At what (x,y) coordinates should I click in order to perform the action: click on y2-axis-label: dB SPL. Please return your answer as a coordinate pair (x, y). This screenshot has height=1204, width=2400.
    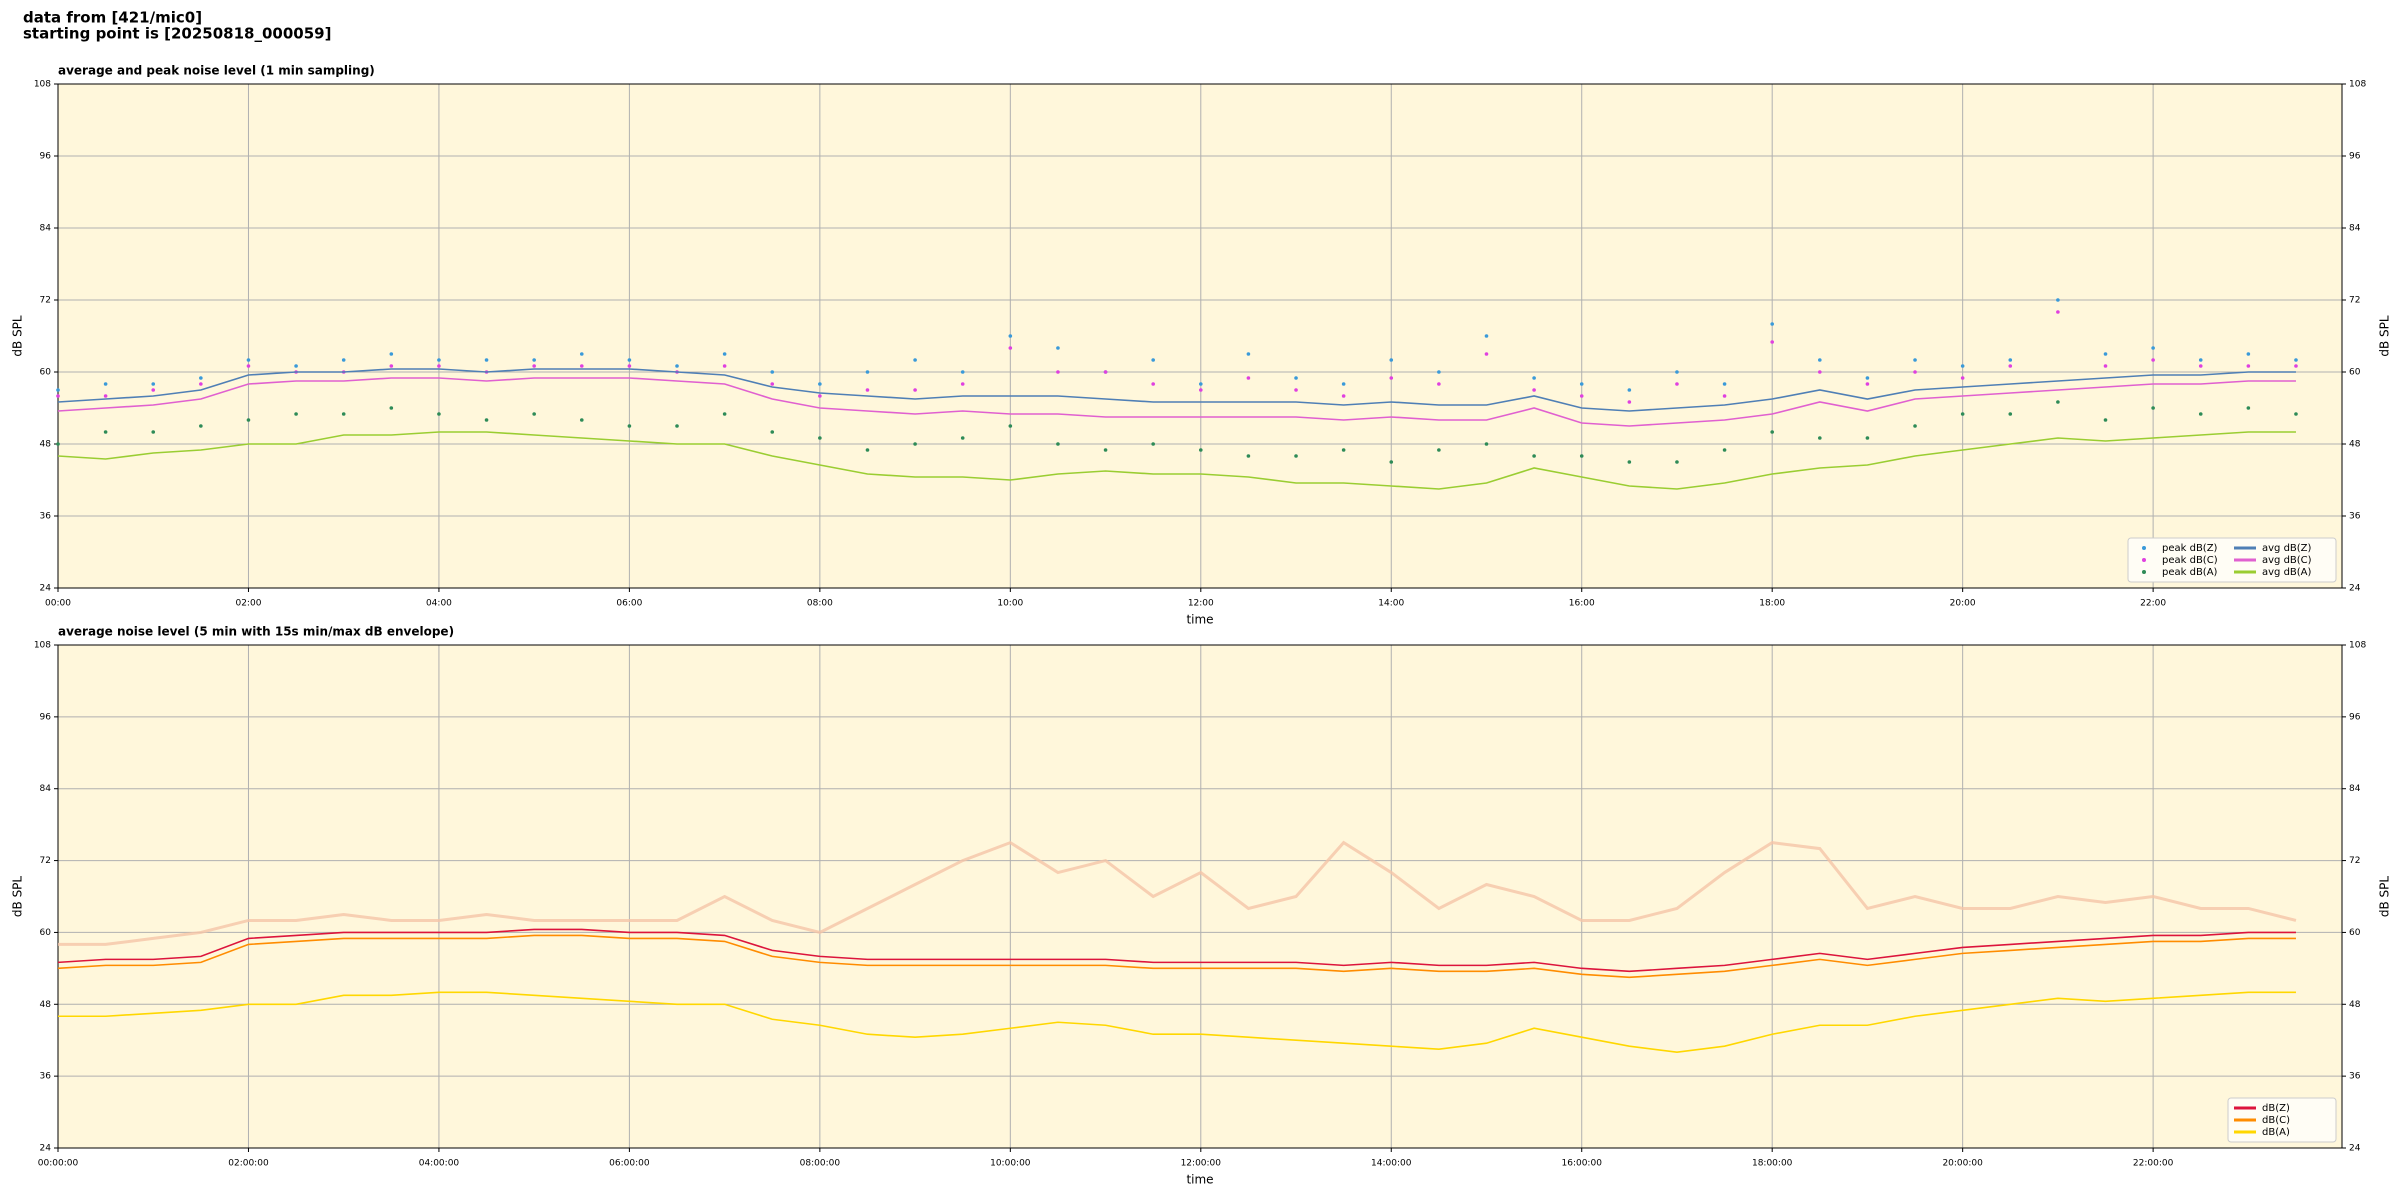
    Looking at the image, I should click on (2385, 336).